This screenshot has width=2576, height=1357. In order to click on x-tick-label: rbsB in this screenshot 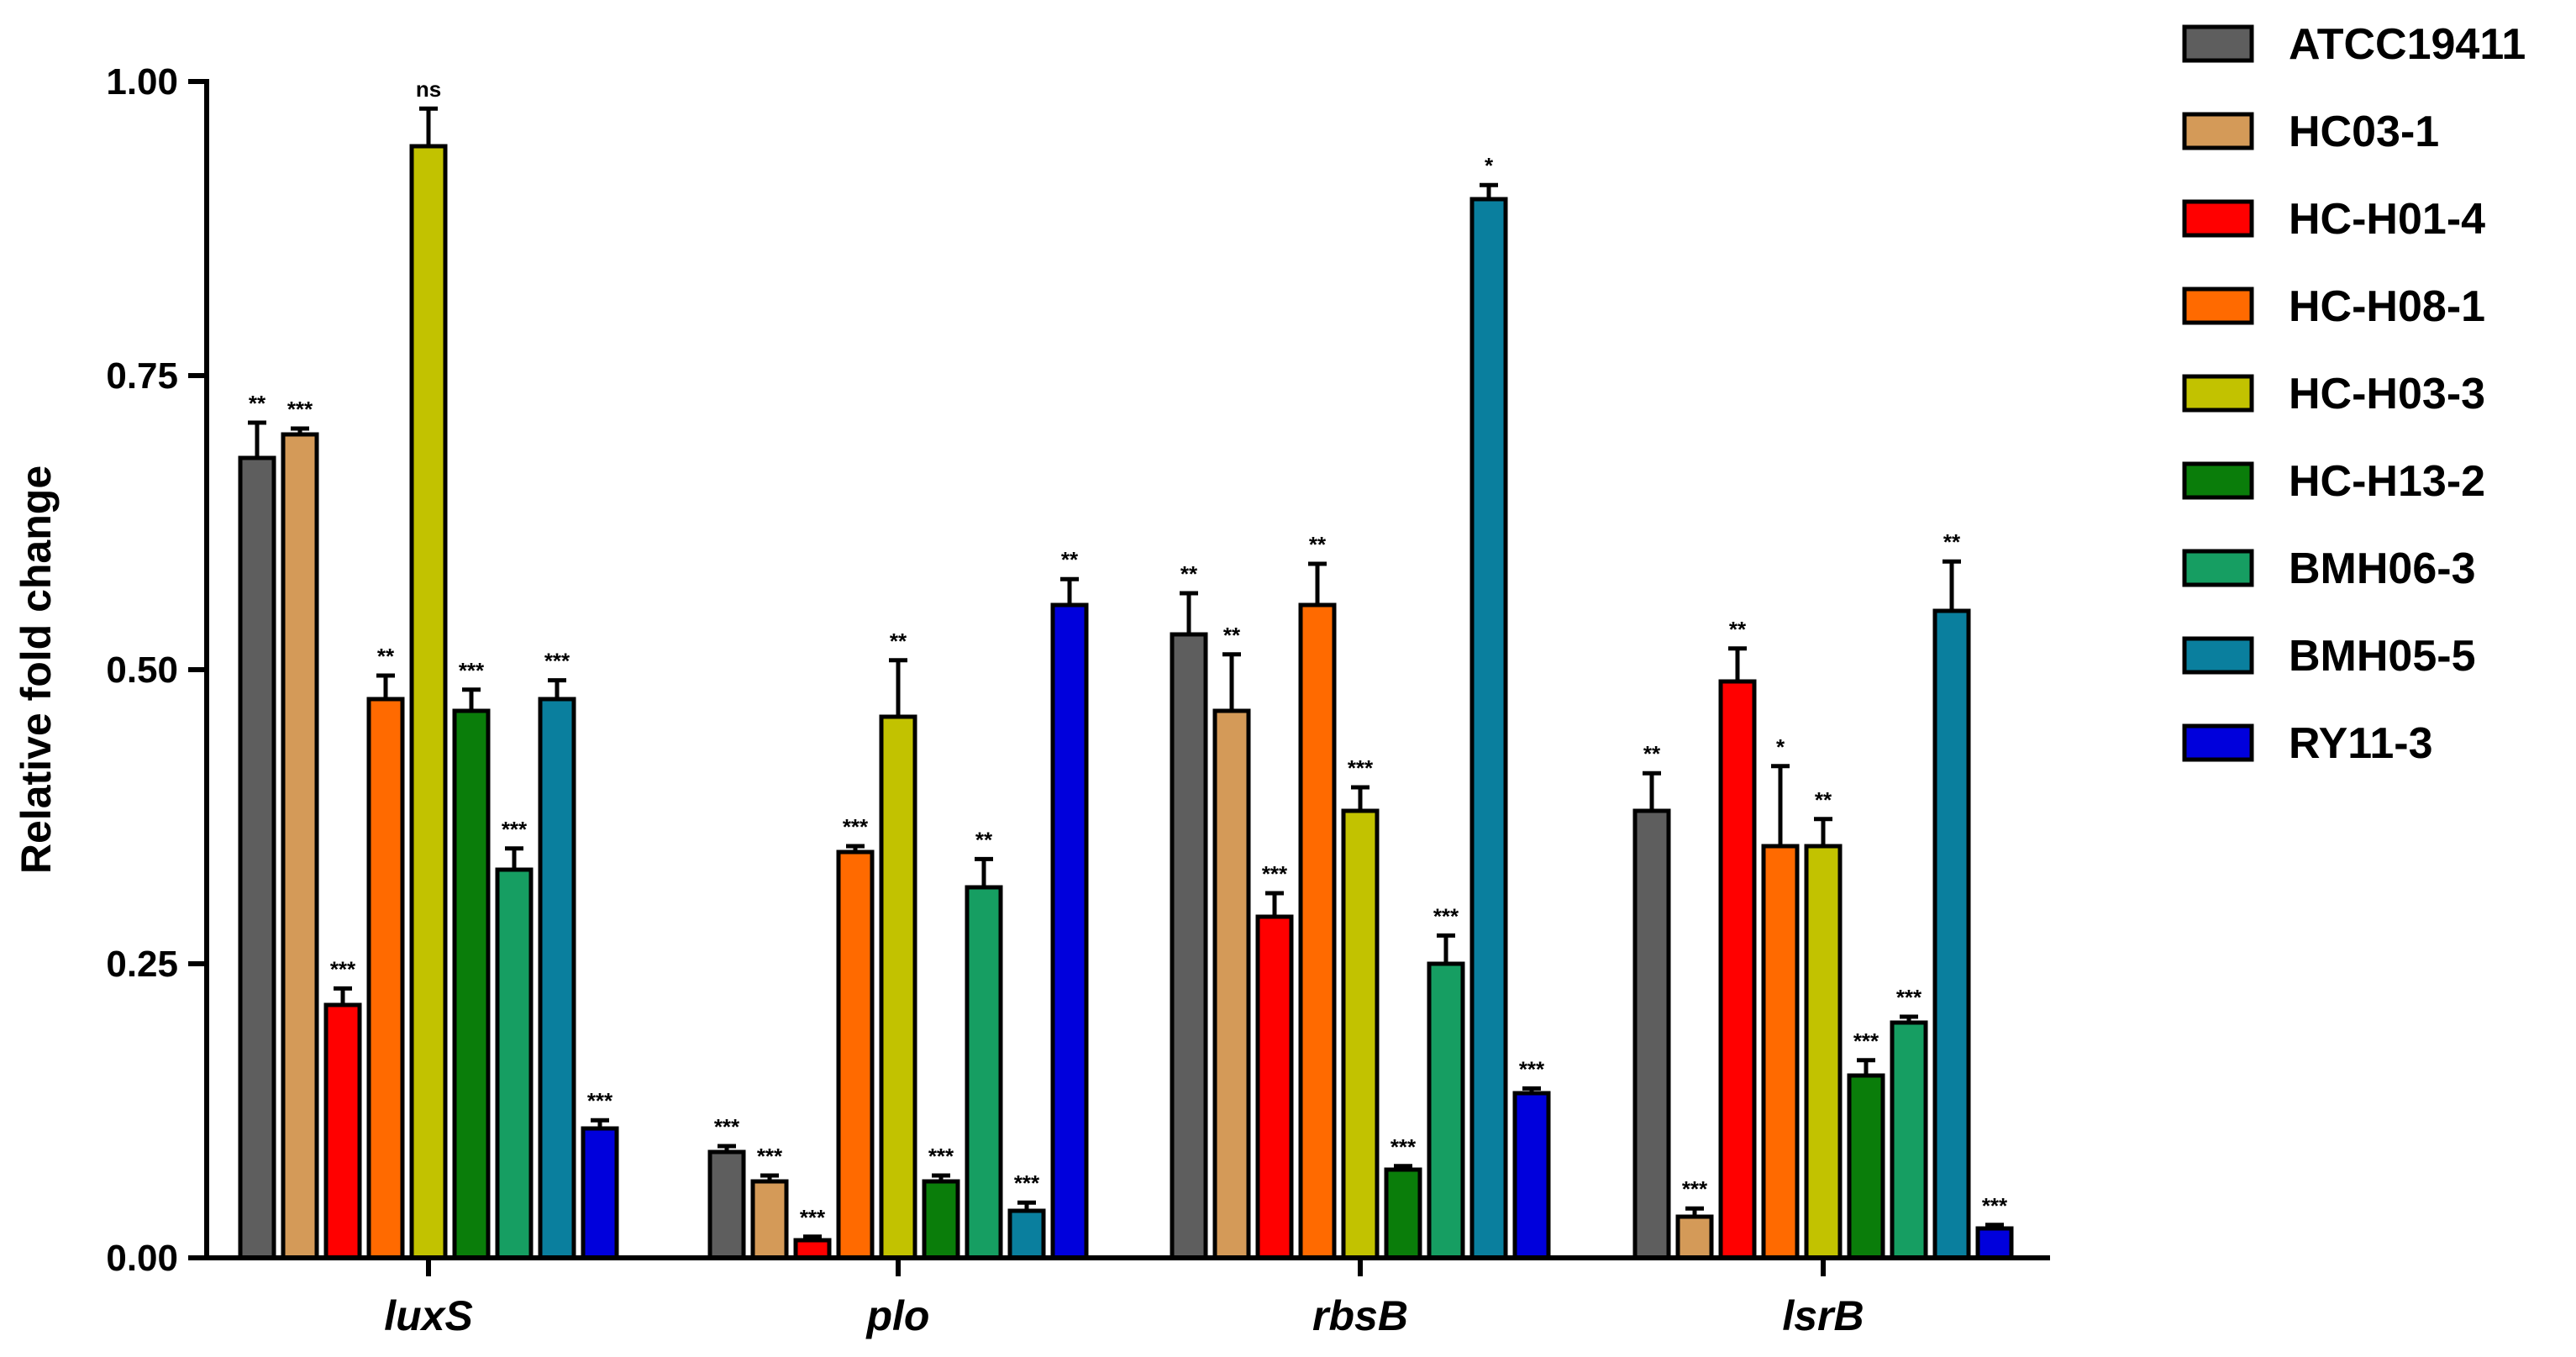, I will do `click(1360, 1315)`.